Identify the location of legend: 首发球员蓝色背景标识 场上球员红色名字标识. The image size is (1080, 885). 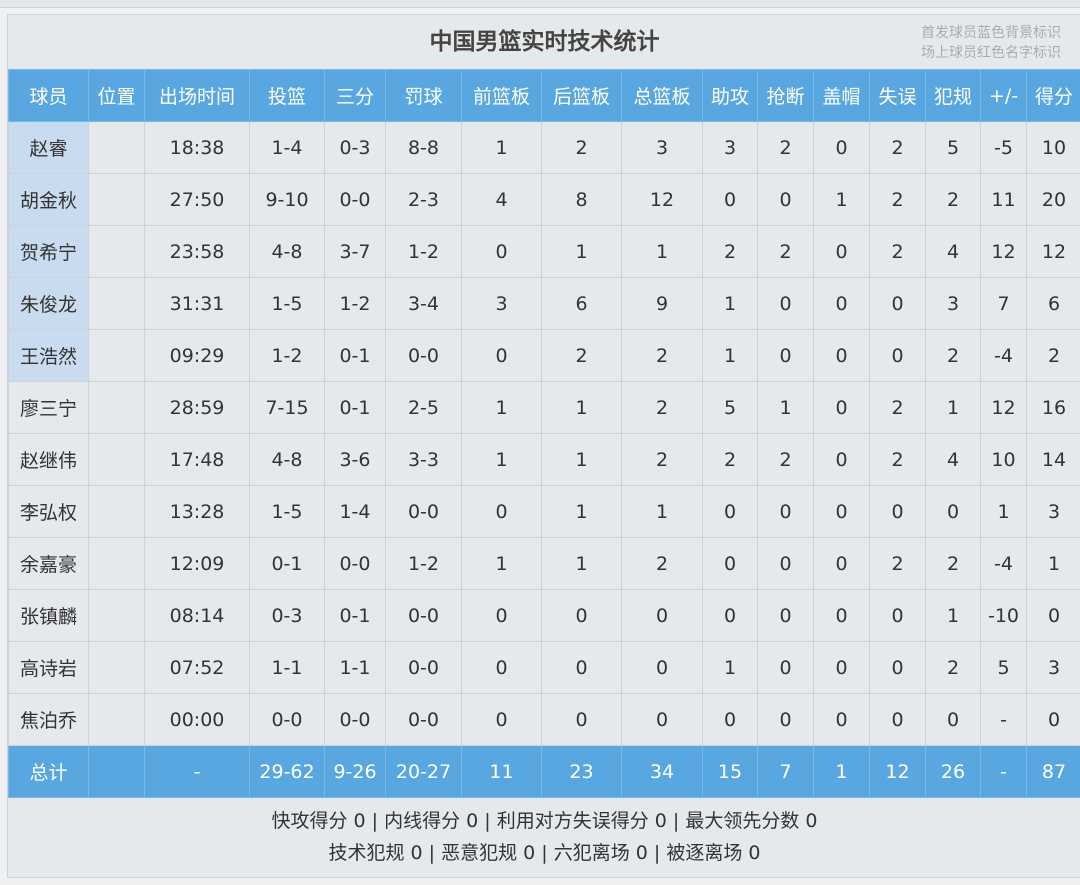
(991, 43).